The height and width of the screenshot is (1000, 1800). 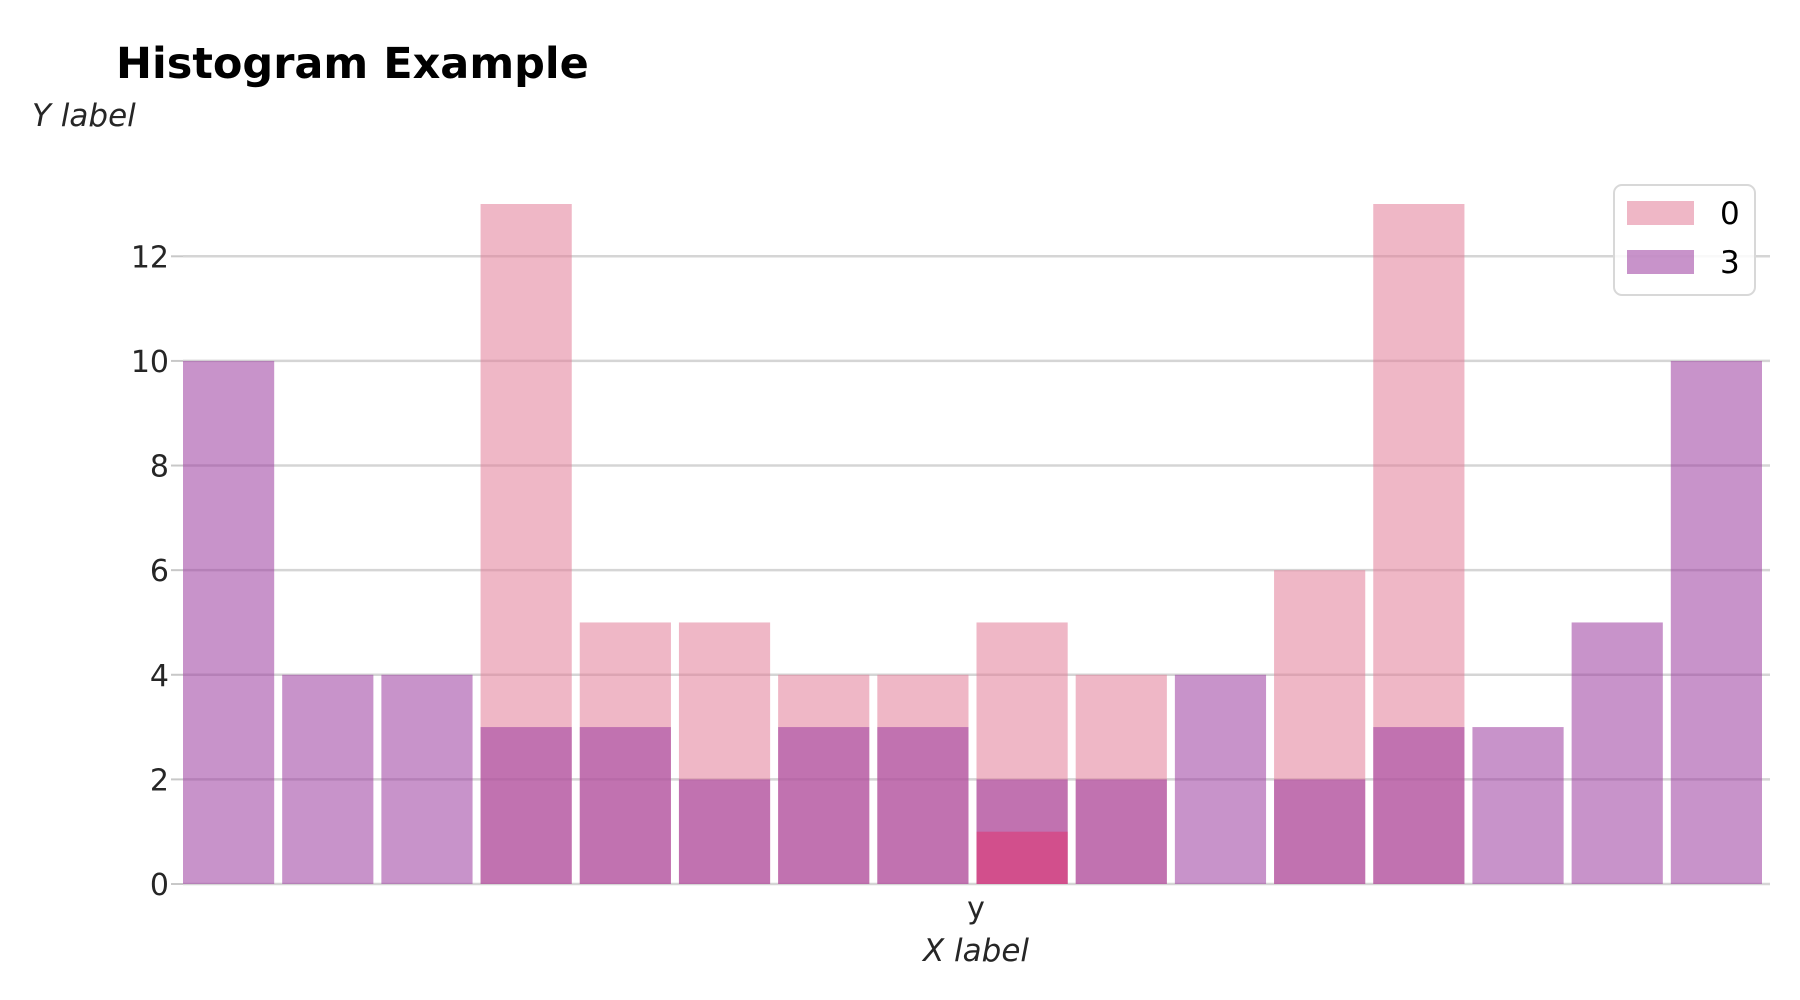 What do you see at coordinates (159, 885) in the screenshot?
I see `y-tick-label-0: 0` at bounding box center [159, 885].